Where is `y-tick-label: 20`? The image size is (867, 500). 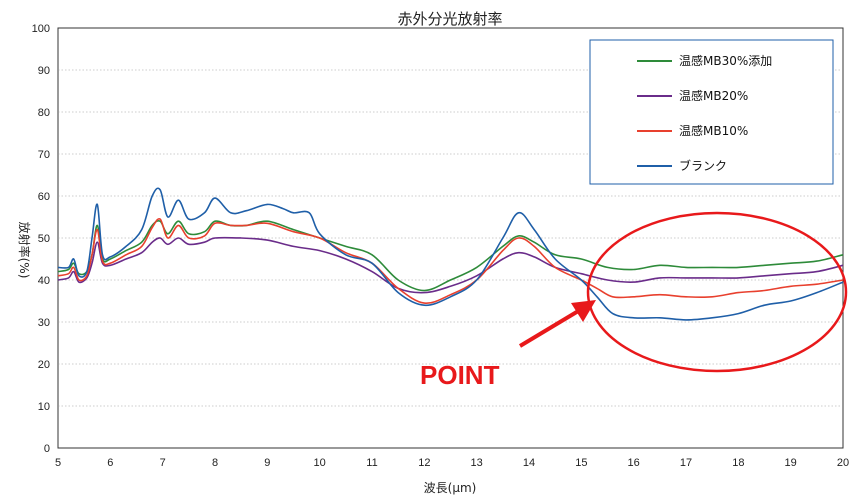
y-tick-label: 20 is located at coordinates (44, 365).